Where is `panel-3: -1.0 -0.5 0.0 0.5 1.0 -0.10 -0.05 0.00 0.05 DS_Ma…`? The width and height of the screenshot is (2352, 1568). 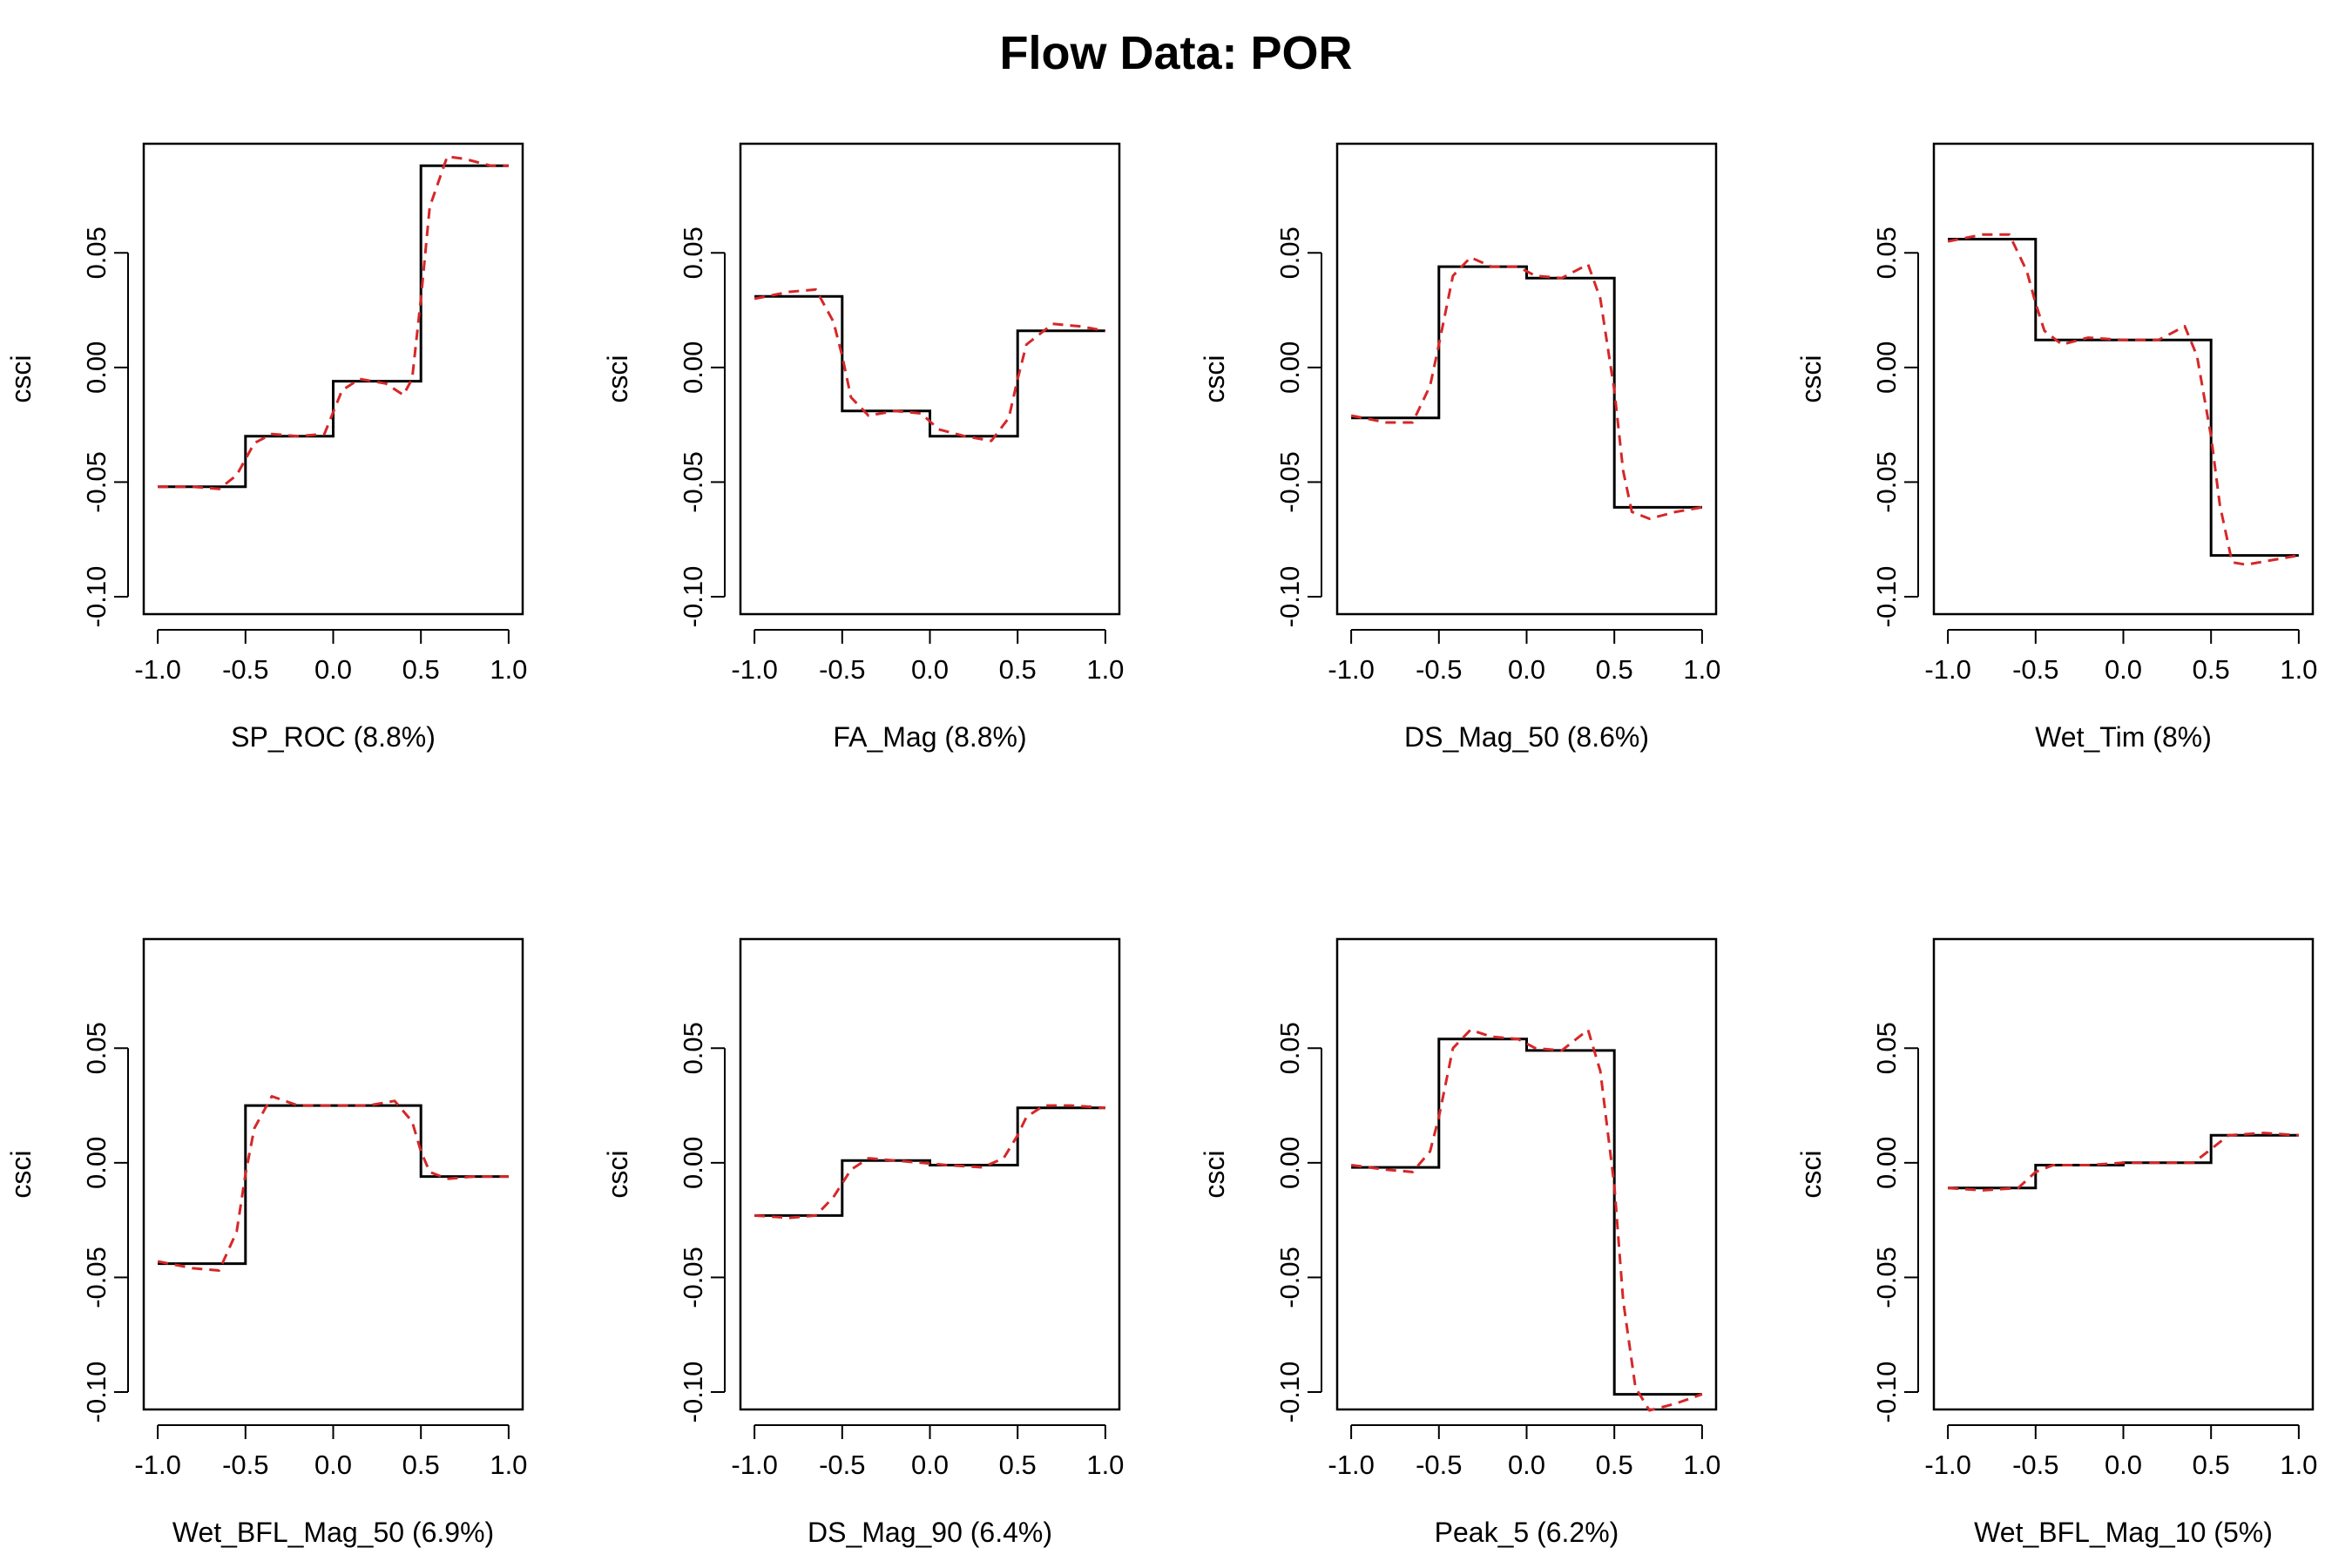 panel-3: -1.0 -0.5 0.0 0.5 1.0 -0.10 -0.05 0.00 0.05 DS_Ma… is located at coordinates (1459, 447).